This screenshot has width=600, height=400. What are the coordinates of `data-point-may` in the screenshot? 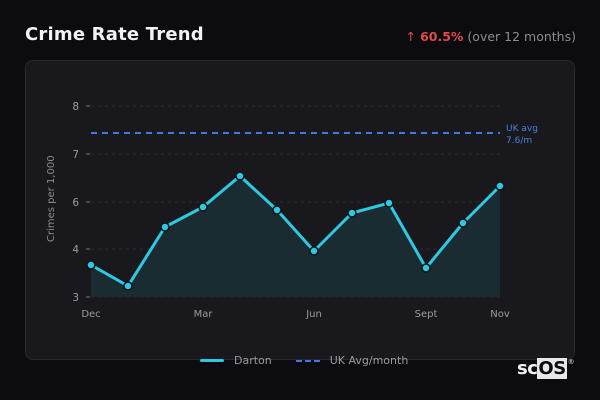 It's located at (277, 210).